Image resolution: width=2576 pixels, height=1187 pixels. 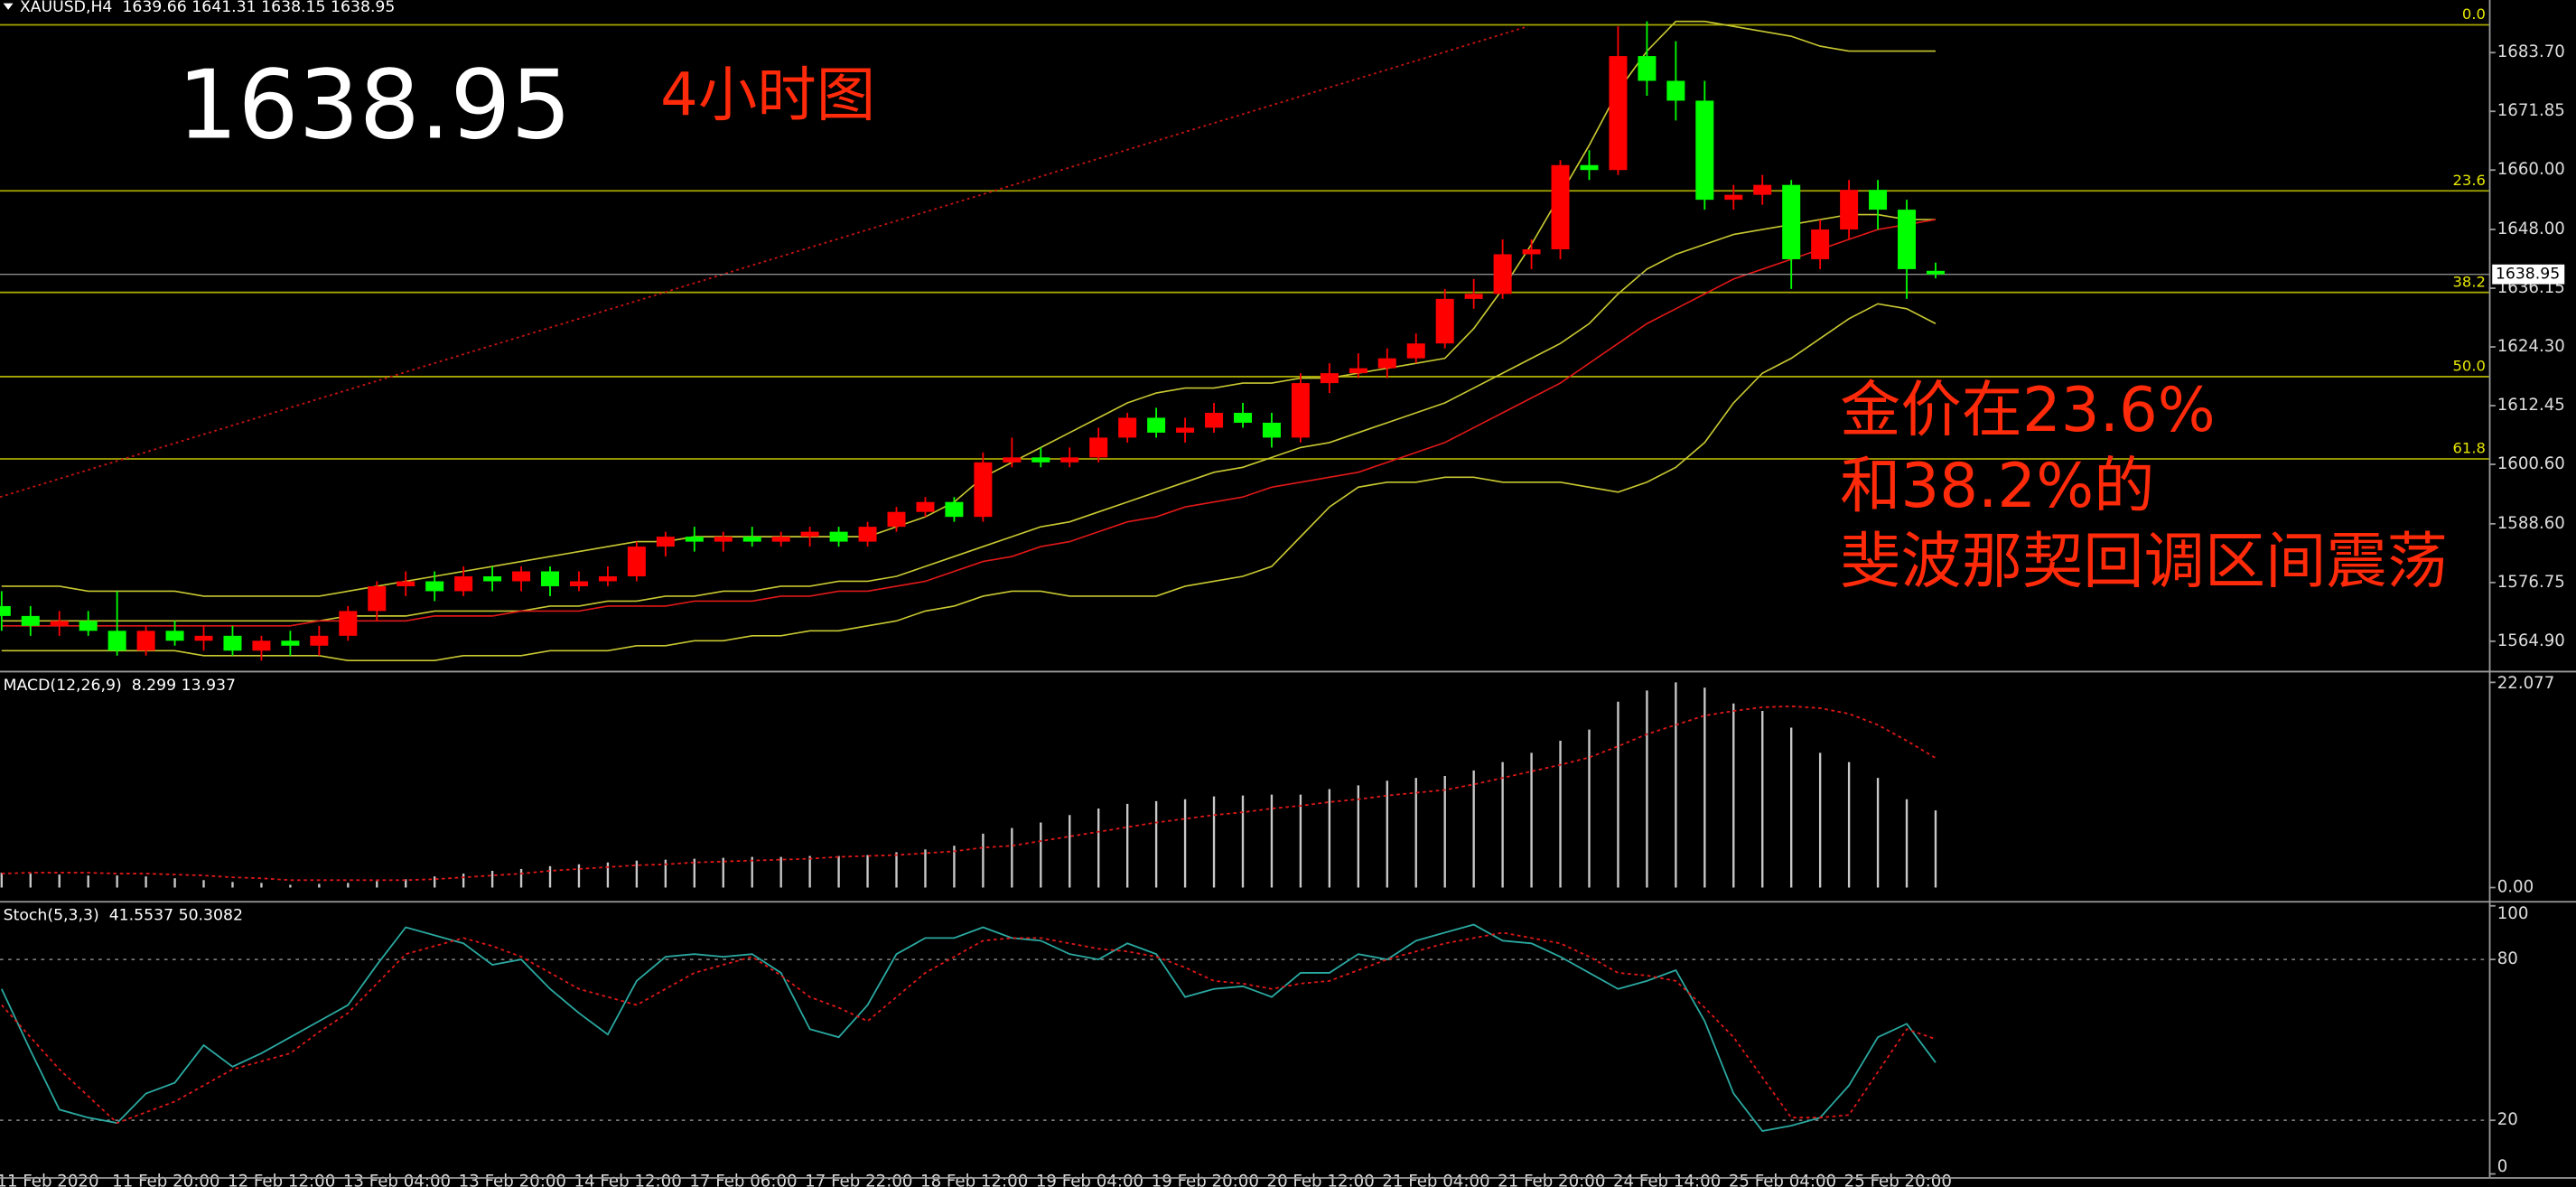 What do you see at coordinates (2531, 640) in the screenshot?
I see `y-tick-label: 1564.90` at bounding box center [2531, 640].